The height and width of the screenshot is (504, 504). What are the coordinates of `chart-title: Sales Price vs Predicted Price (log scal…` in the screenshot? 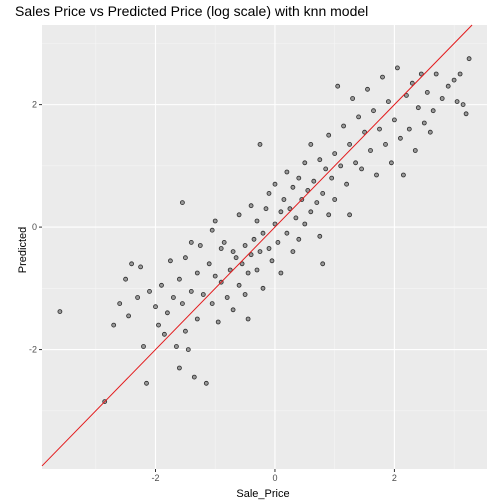 It's located at (191, 11).